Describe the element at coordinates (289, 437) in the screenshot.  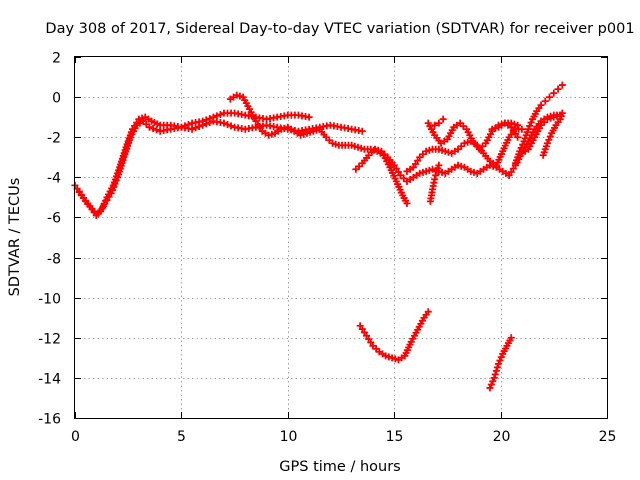
I see `x-tick-label: 10` at that location.